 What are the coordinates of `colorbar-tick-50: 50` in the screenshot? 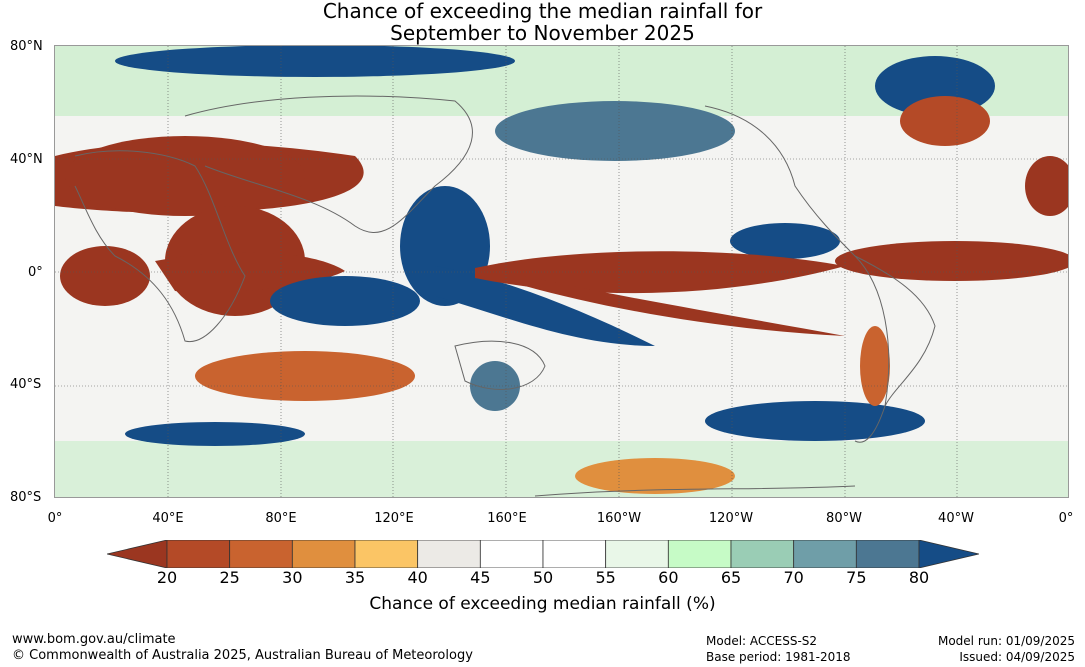 It's located at (543, 577).